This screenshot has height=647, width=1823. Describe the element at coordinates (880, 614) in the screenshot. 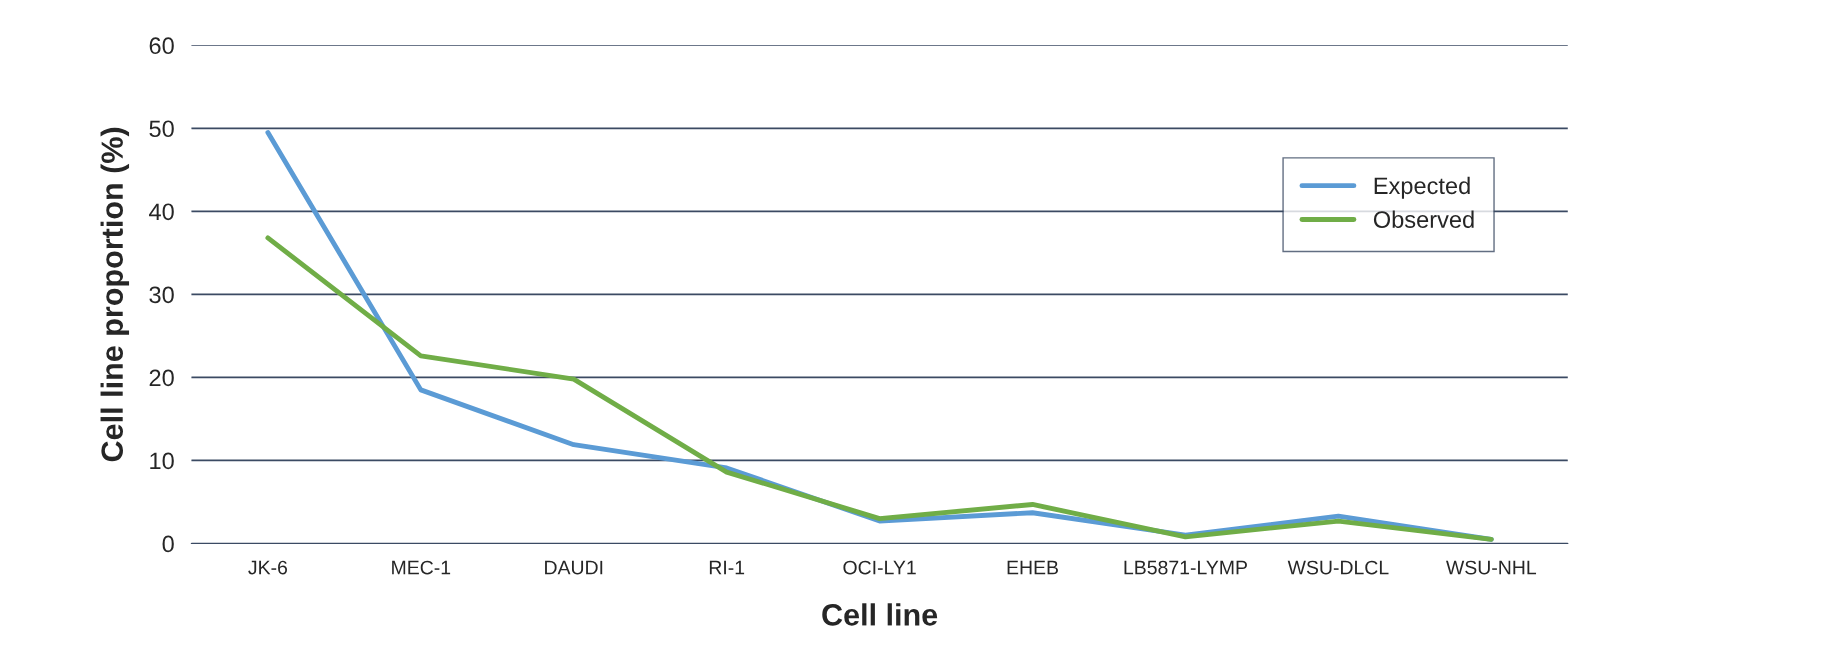

I see `x-axis-title: Cell line` at that location.